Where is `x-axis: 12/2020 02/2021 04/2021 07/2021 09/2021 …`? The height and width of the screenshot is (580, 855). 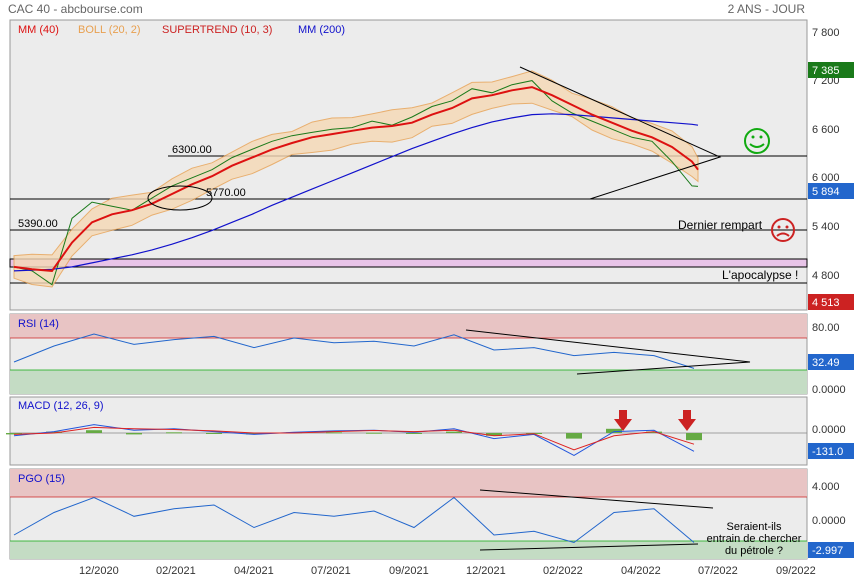
x-axis: 12/2020 02/2021 04/2021 07/2021 09/2021 … is located at coordinates (447, 571).